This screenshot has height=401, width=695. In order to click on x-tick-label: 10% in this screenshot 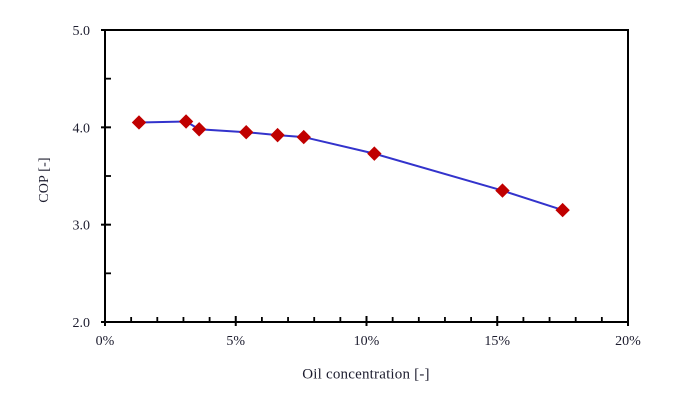, I will do `click(367, 341)`.